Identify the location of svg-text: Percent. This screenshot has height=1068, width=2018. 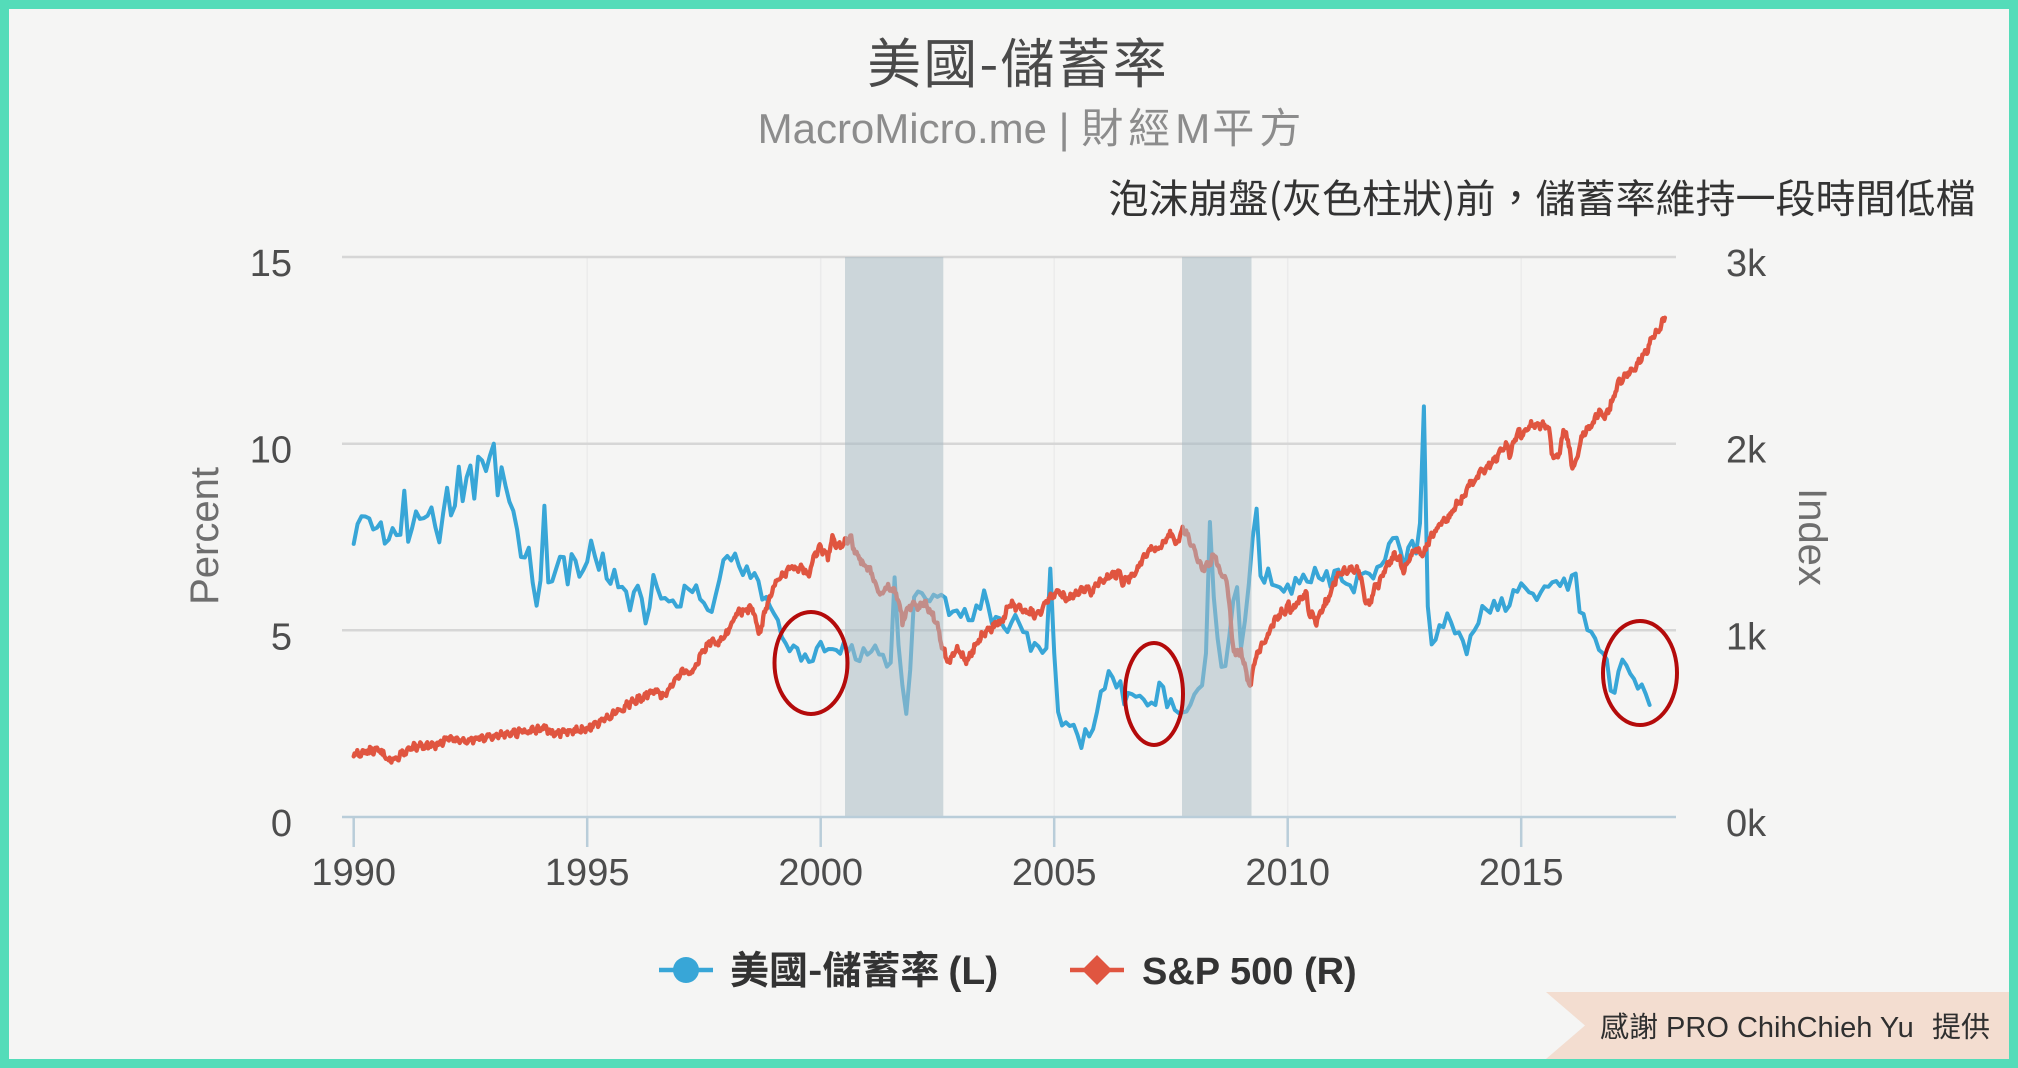
(205, 536).